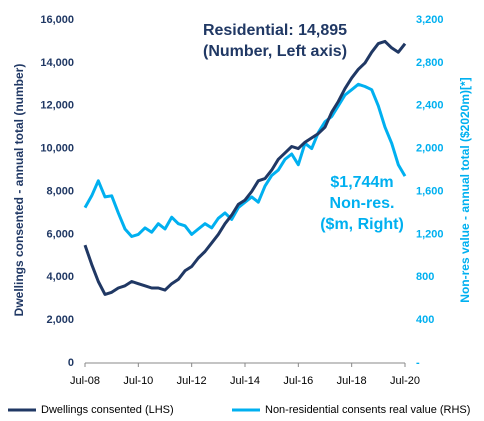  I want to click on tick-label: 1,200, so click(430, 234).